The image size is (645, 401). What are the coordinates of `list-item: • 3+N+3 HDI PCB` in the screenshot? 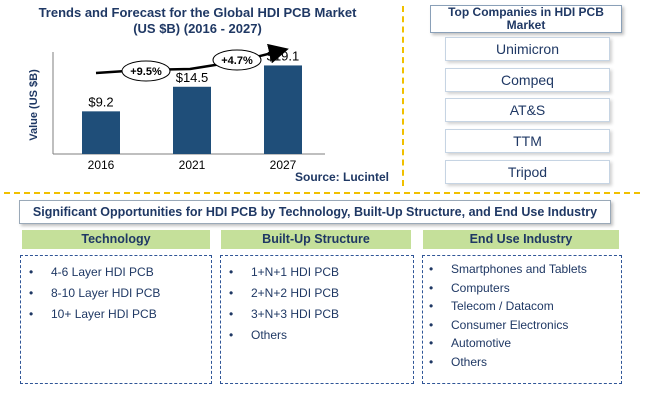 It's located at (284, 314).